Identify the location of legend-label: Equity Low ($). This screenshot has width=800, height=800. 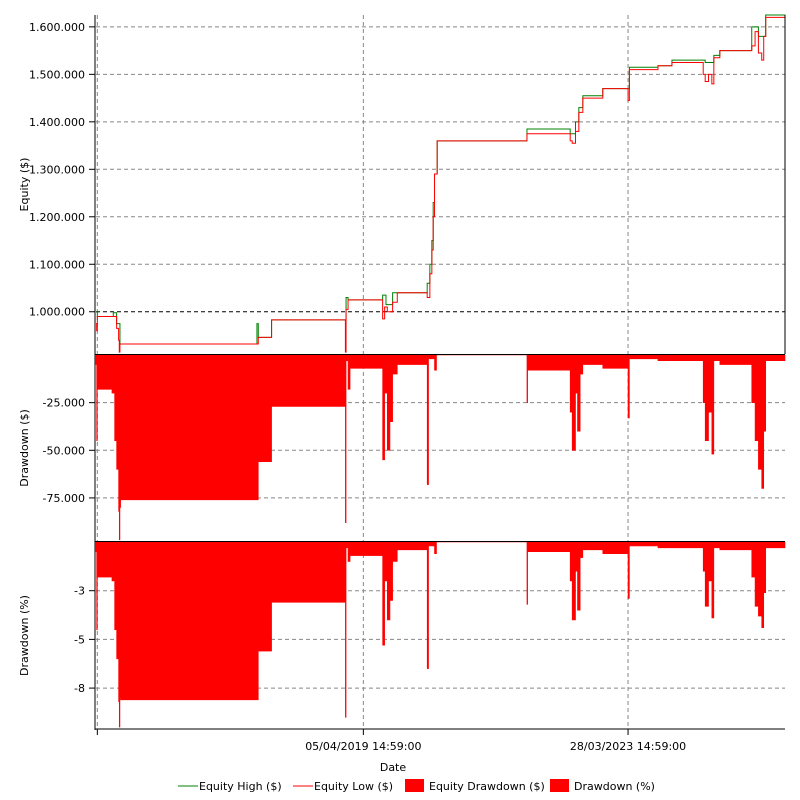
(353, 786).